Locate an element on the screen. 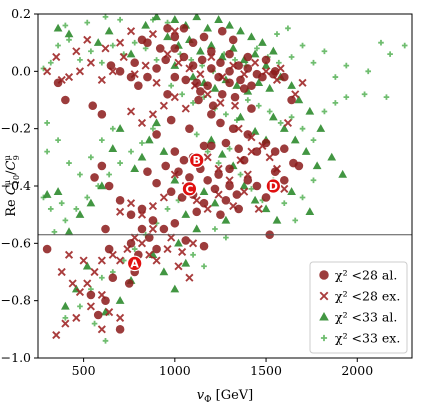  benchmark-label: B is located at coordinates (197, 160).